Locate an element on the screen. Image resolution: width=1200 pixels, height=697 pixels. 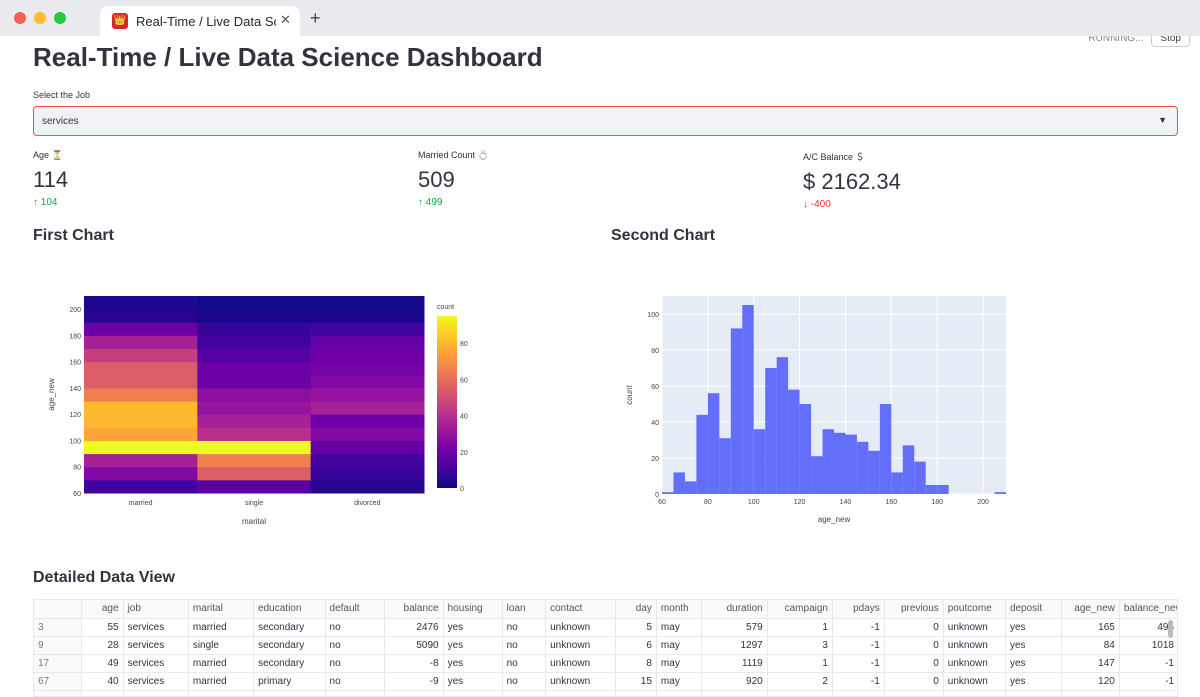
table-cell: 2476 is located at coordinates (414, 627).